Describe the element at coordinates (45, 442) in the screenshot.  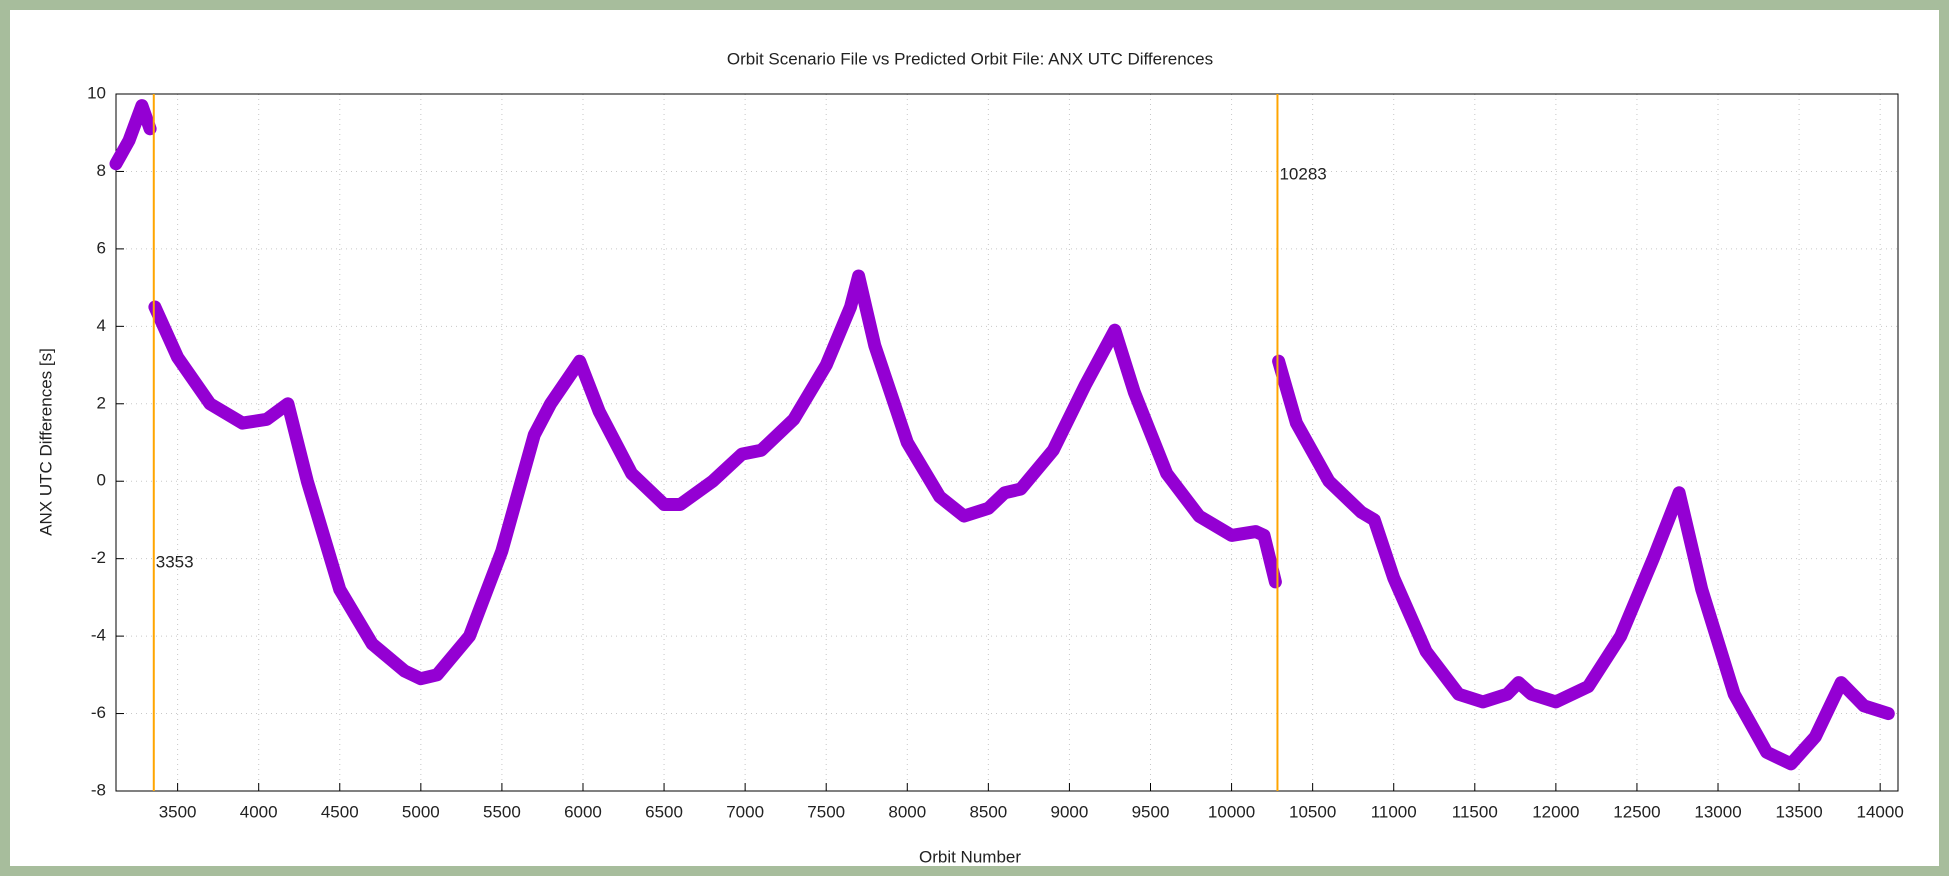
I see `y-axis-label: ANX UTC Differences [s]` at that location.